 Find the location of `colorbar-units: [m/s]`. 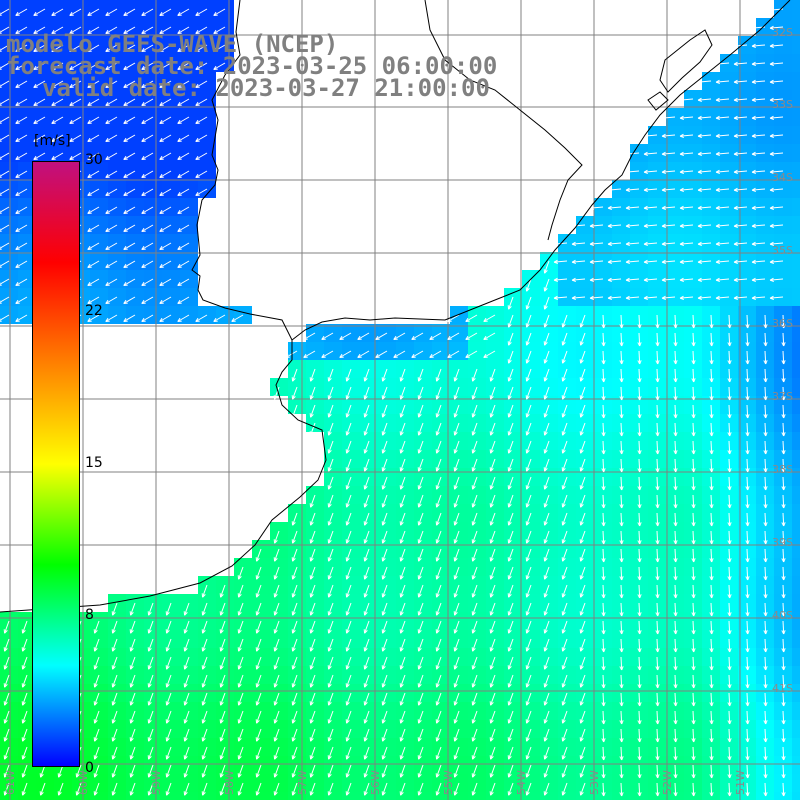

colorbar-units: [m/s] is located at coordinates (52, 141).